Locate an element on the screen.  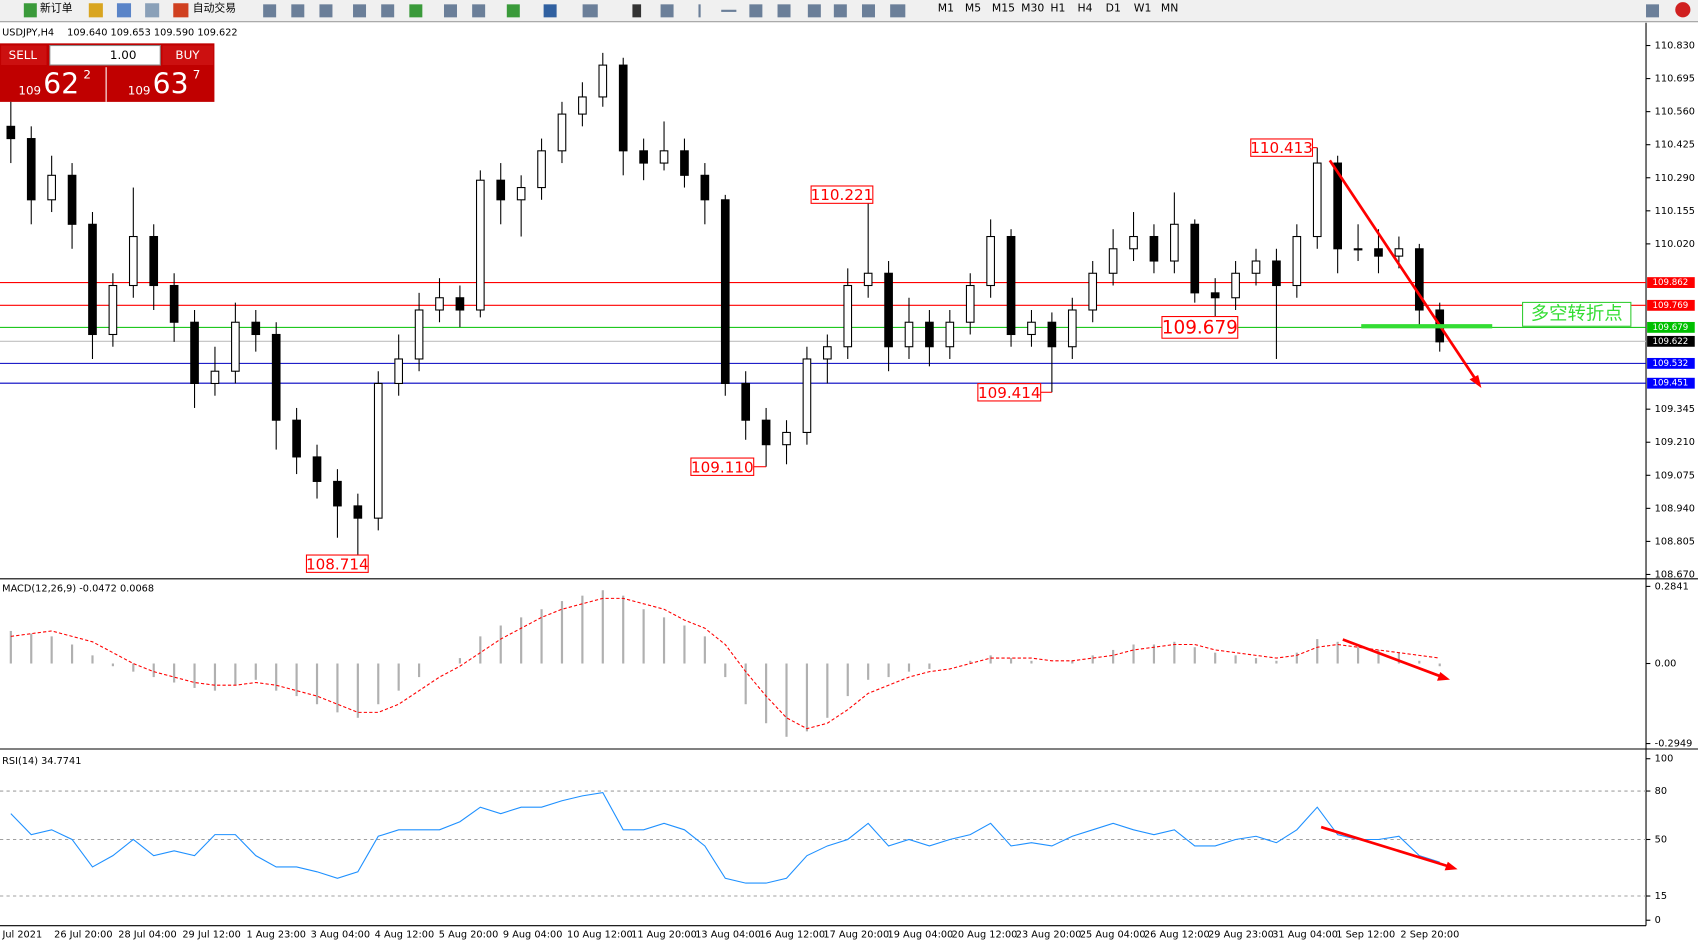
level-label: 109.679 is located at coordinates (1671, 328).